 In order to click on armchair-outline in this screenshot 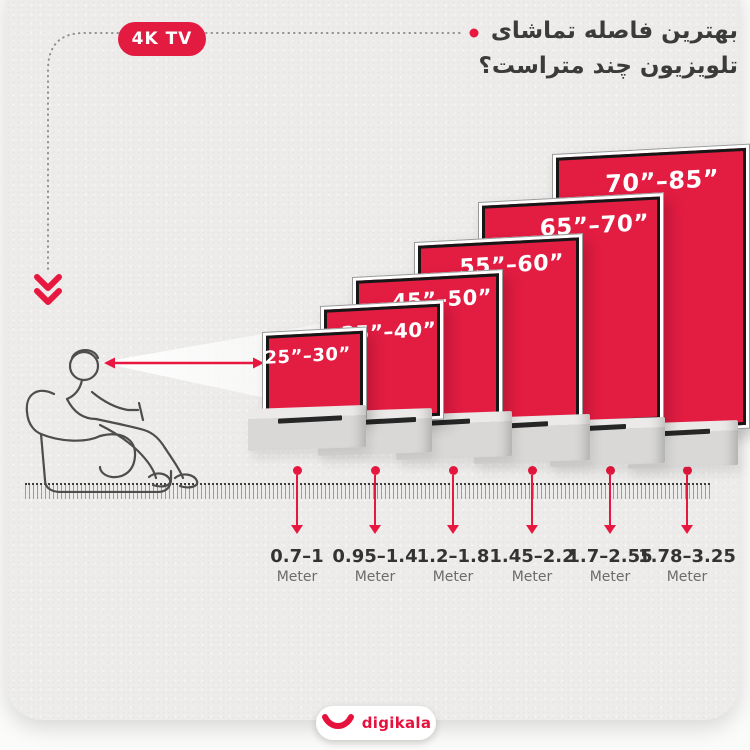, I will do `click(99, 441)`.